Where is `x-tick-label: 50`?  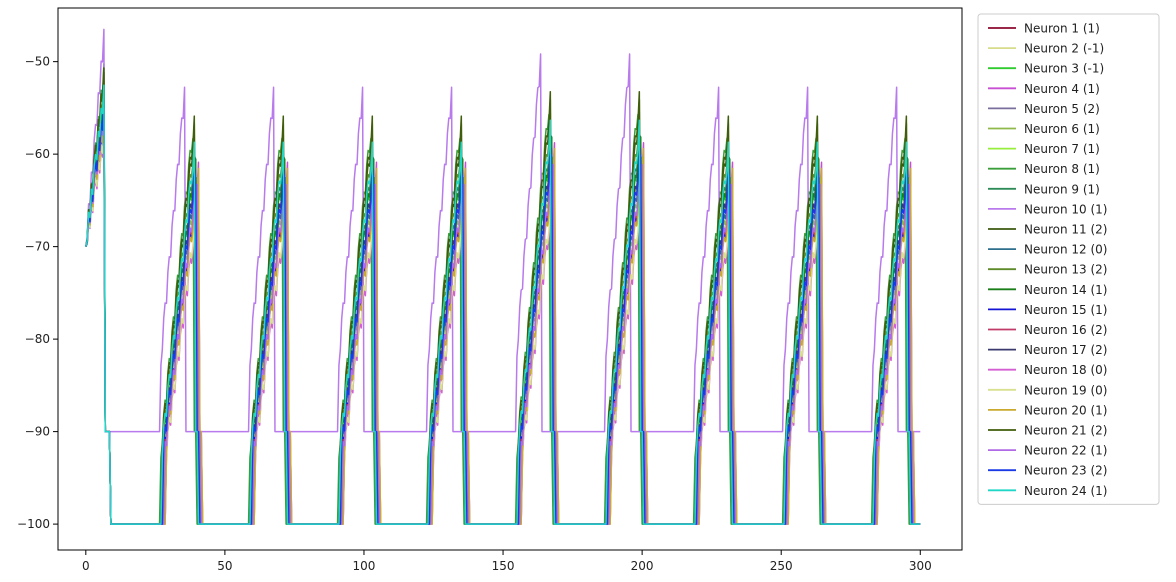
x-tick-label: 50 is located at coordinates (224, 566).